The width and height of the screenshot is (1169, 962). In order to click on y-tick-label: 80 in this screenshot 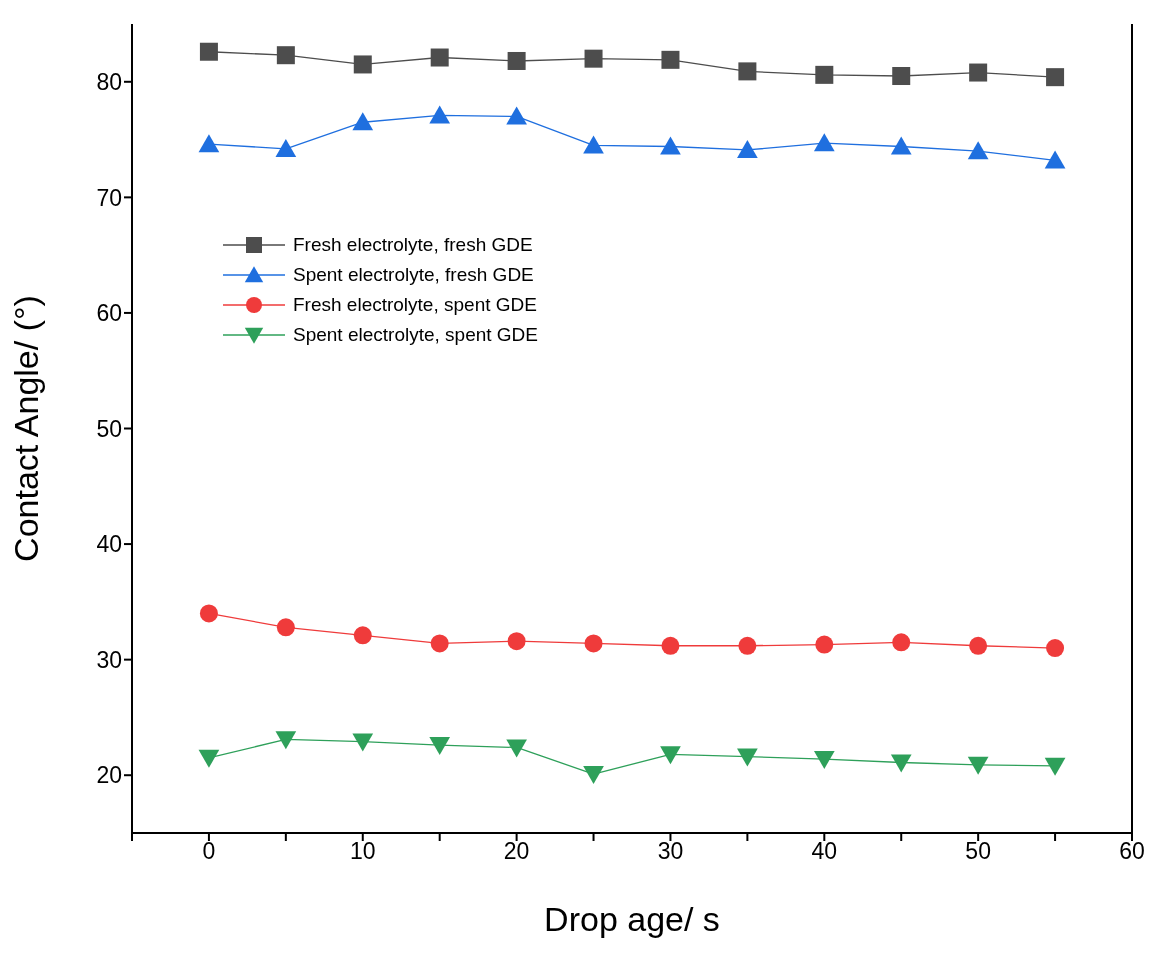, I will do `click(109, 81)`.